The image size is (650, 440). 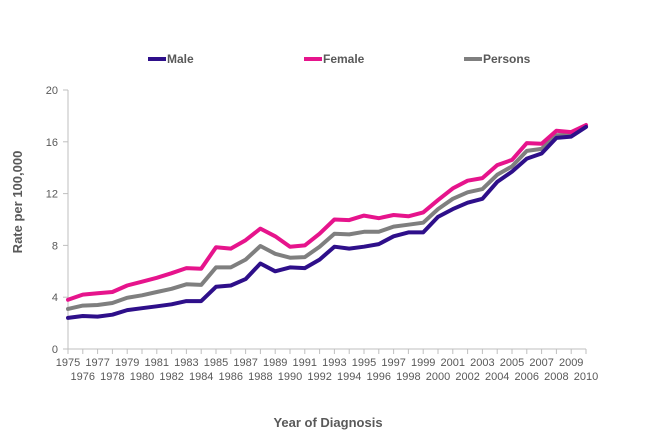 I want to click on x-tick-label: 1985, so click(x=216, y=363).